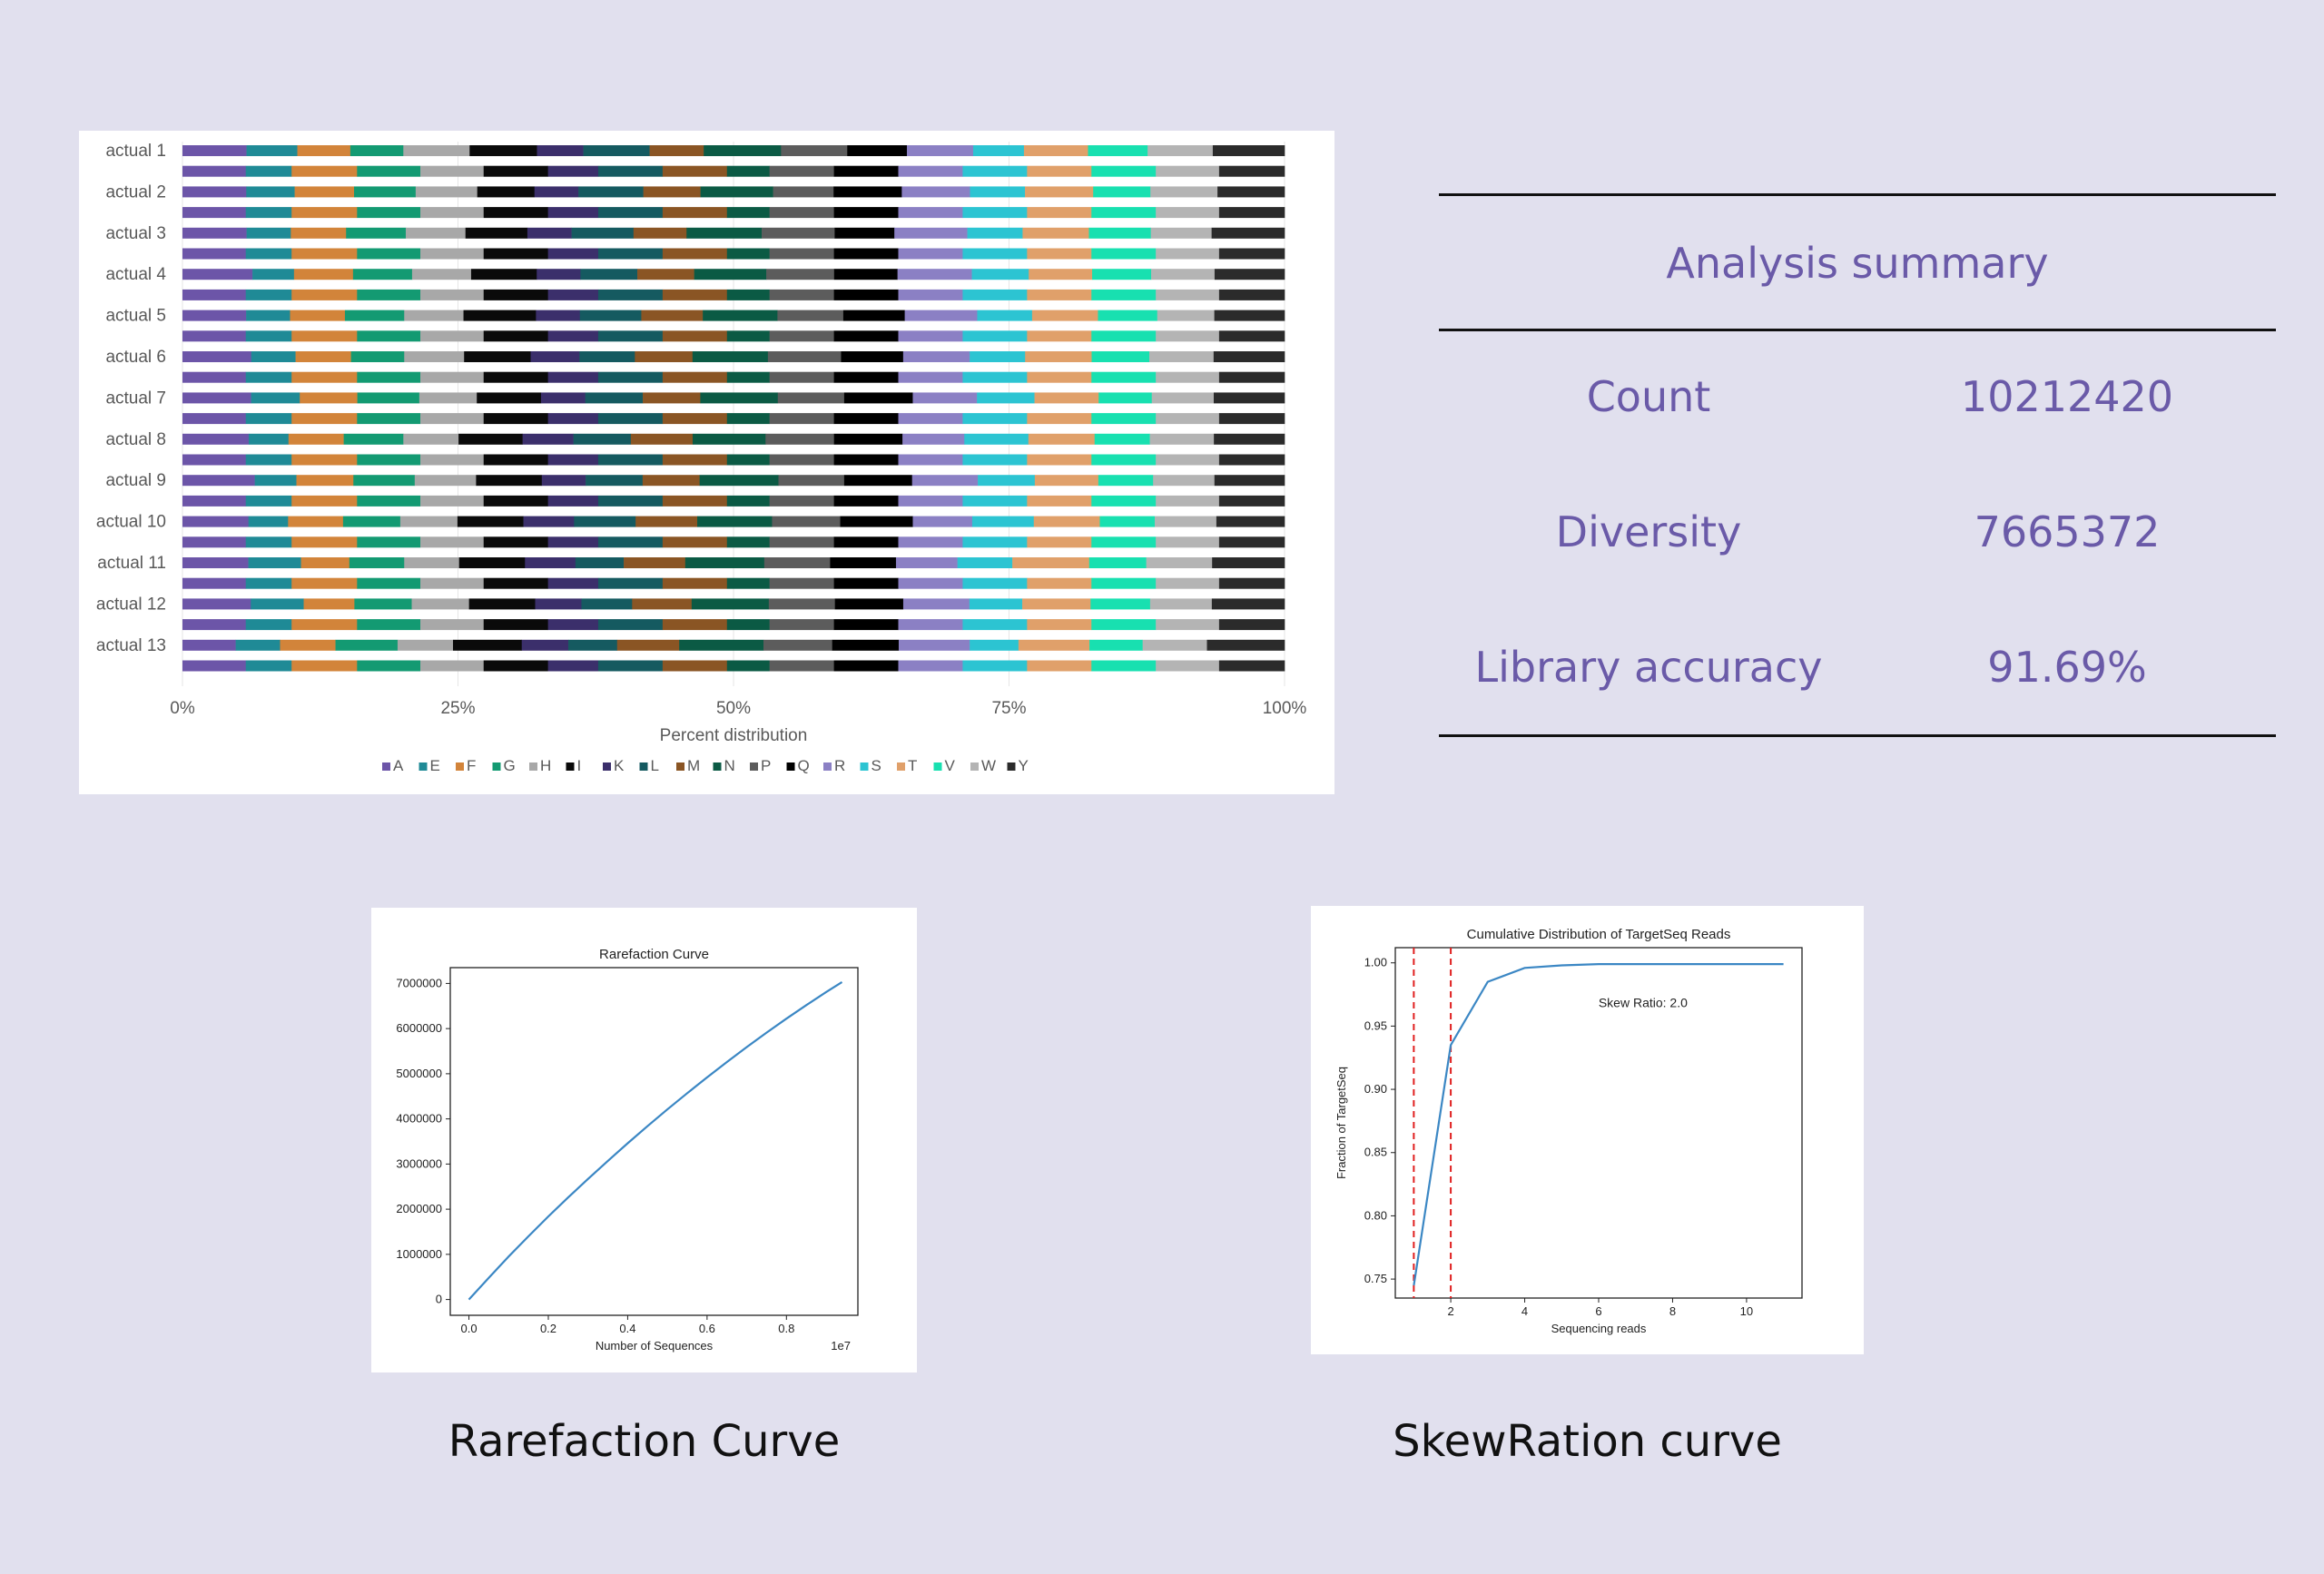 The width and height of the screenshot is (2324, 1574). What do you see at coordinates (950, 765) in the screenshot?
I see `legend-label: V` at bounding box center [950, 765].